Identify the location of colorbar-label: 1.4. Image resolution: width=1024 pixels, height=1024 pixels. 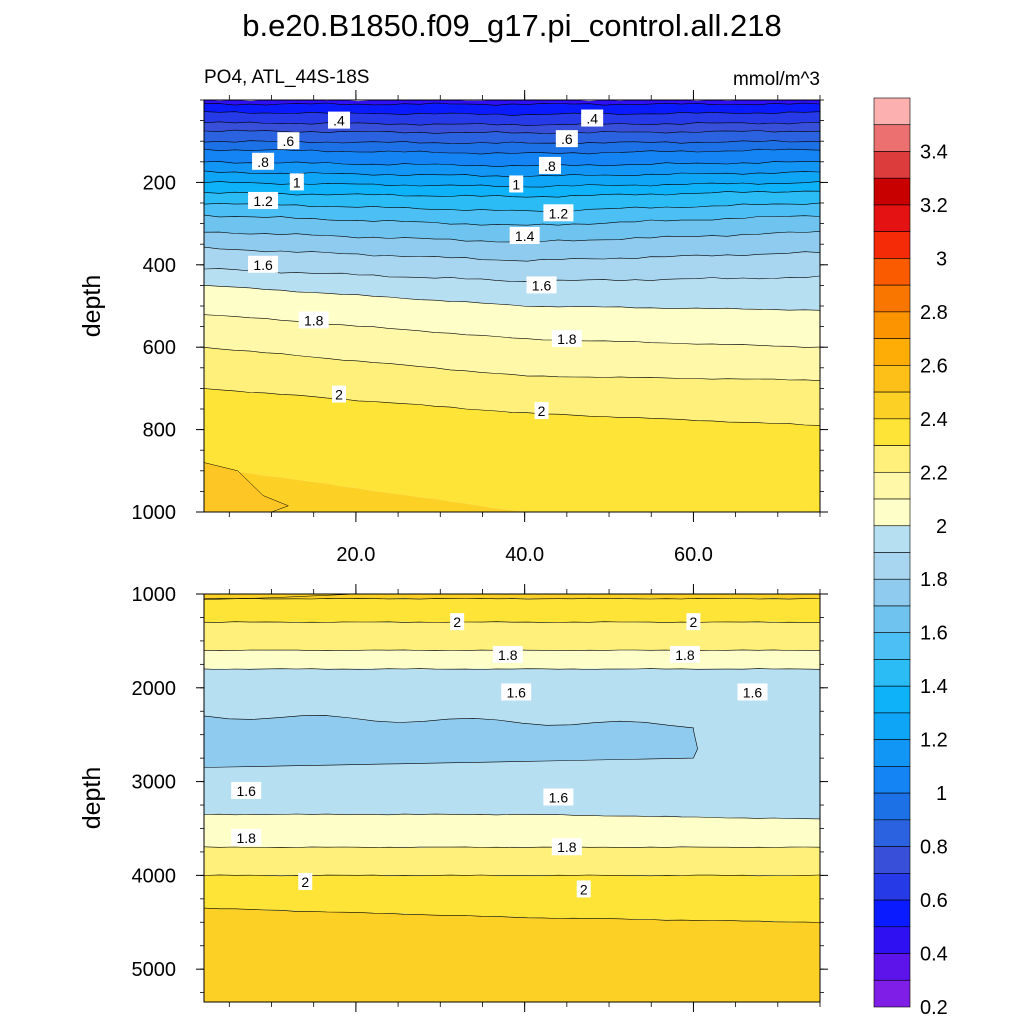
(934, 687).